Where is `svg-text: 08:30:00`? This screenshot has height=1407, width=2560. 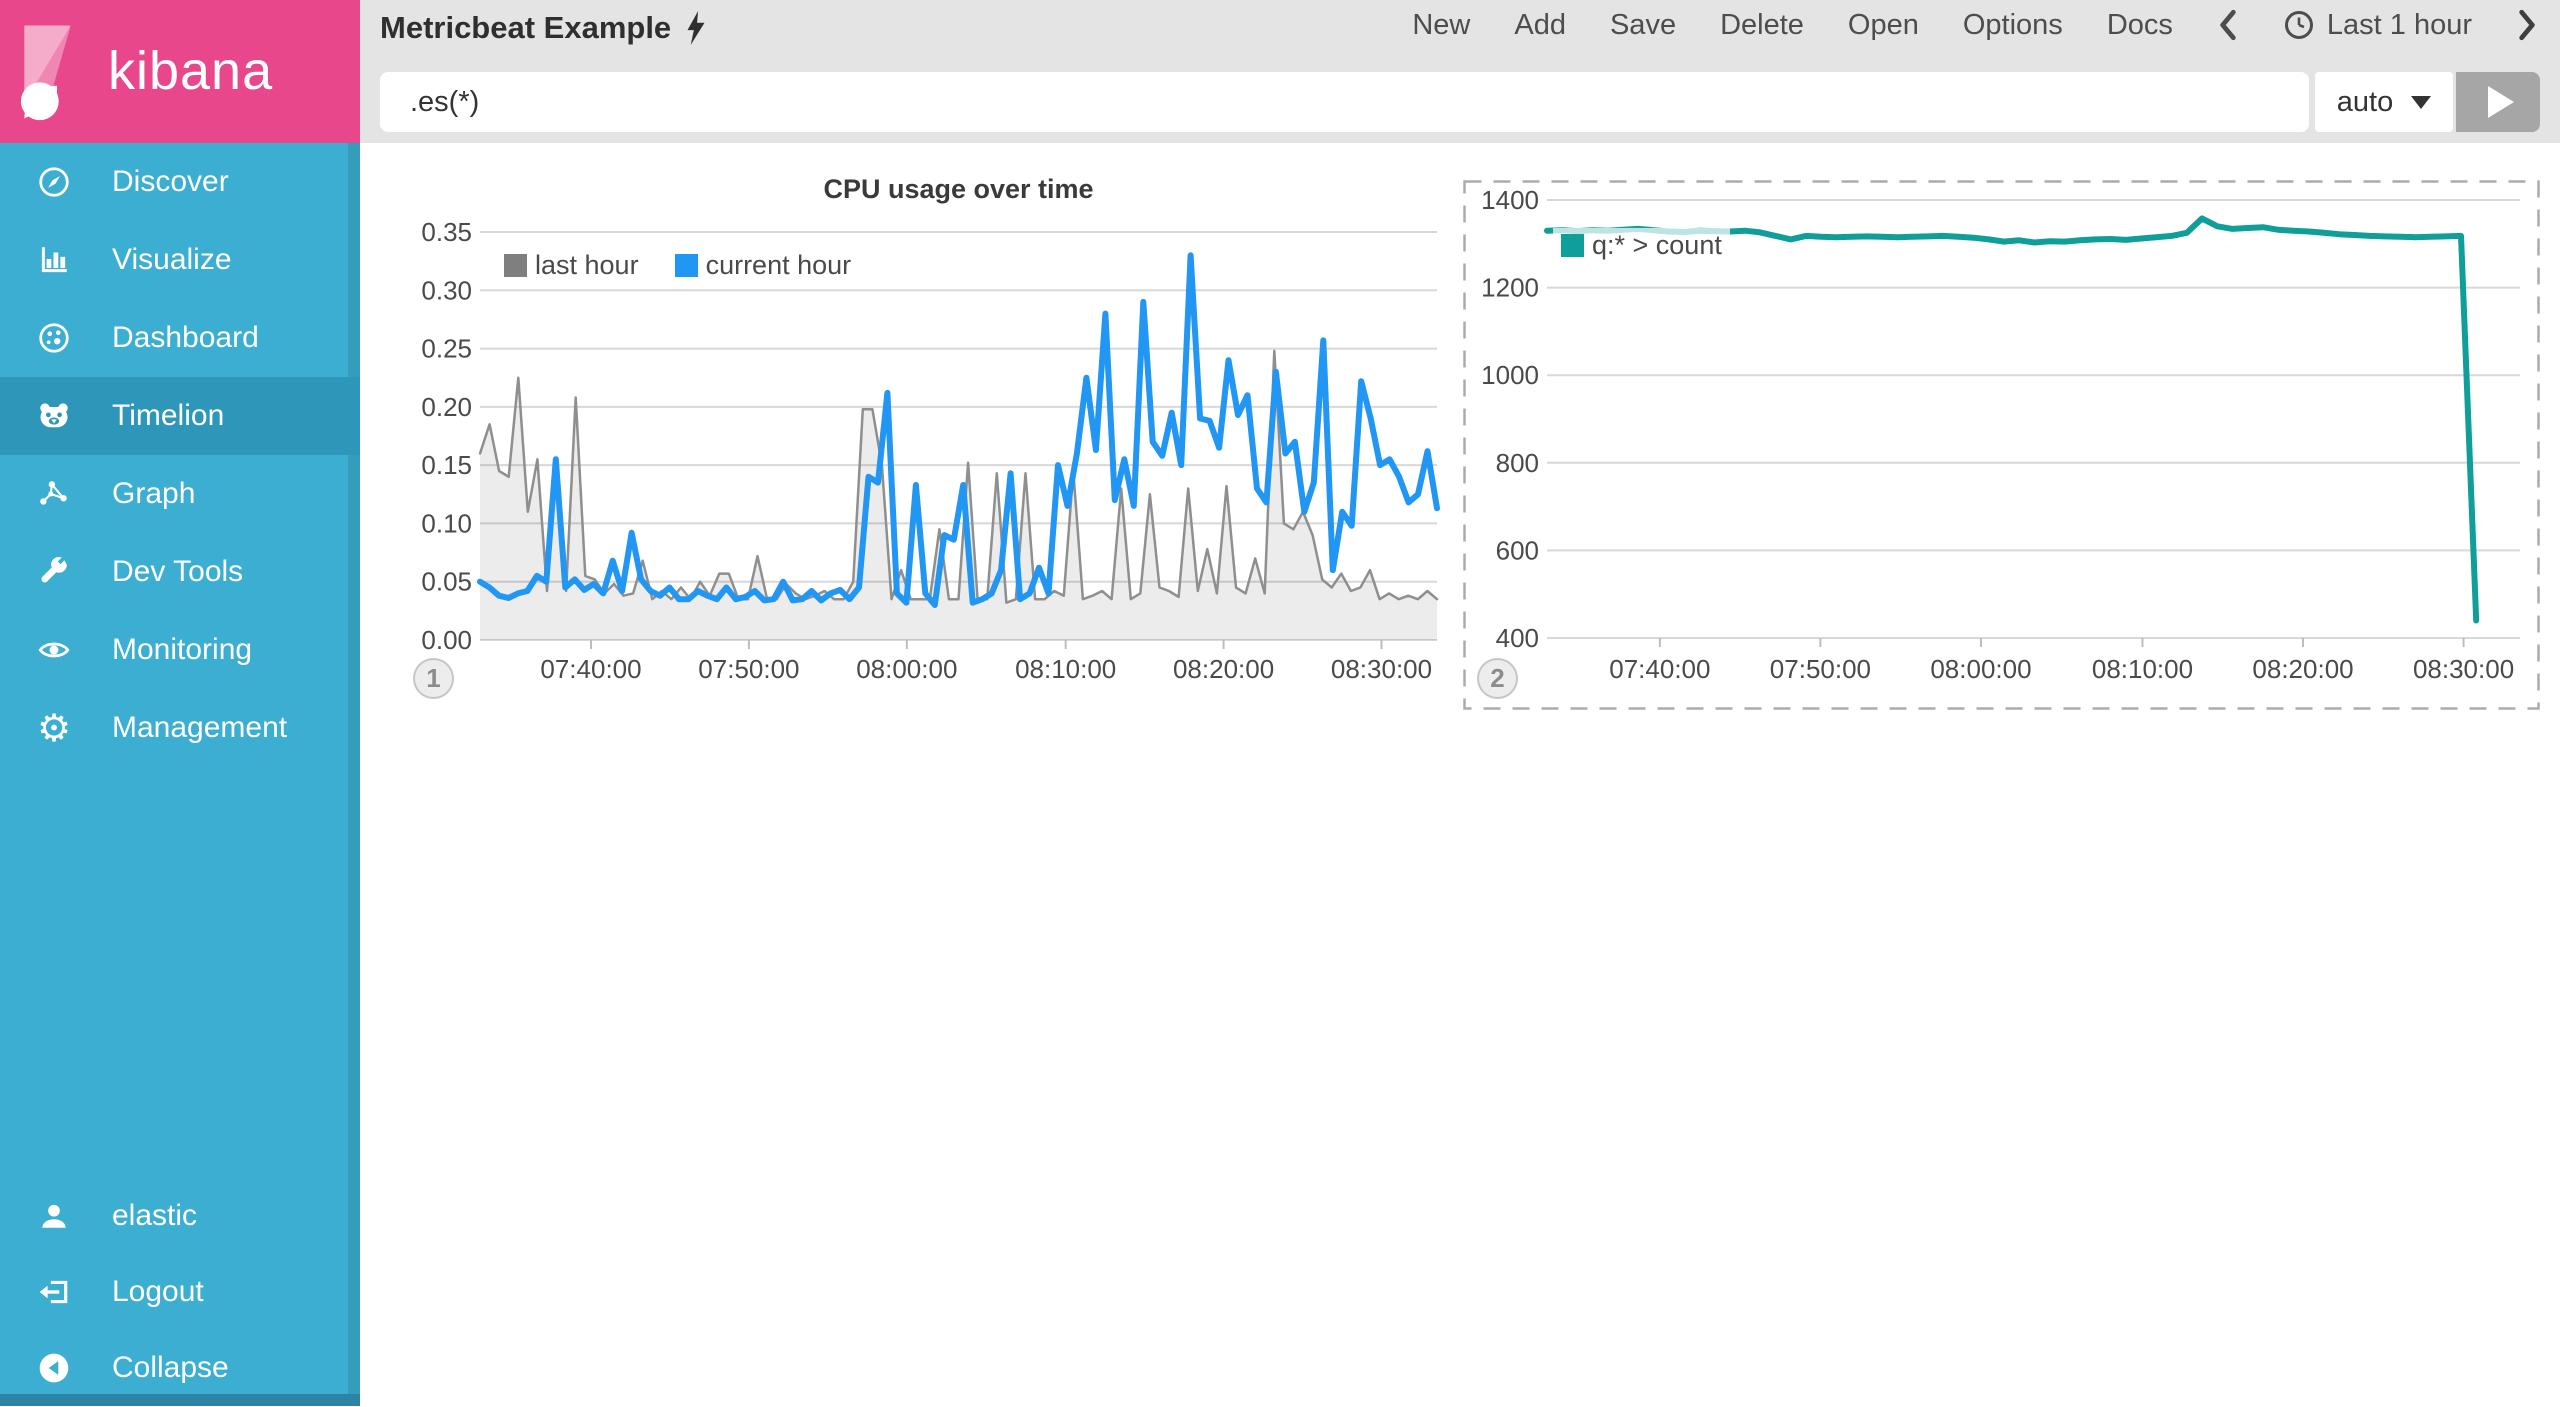
svg-text: 08:30:00 is located at coordinates (1381, 669).